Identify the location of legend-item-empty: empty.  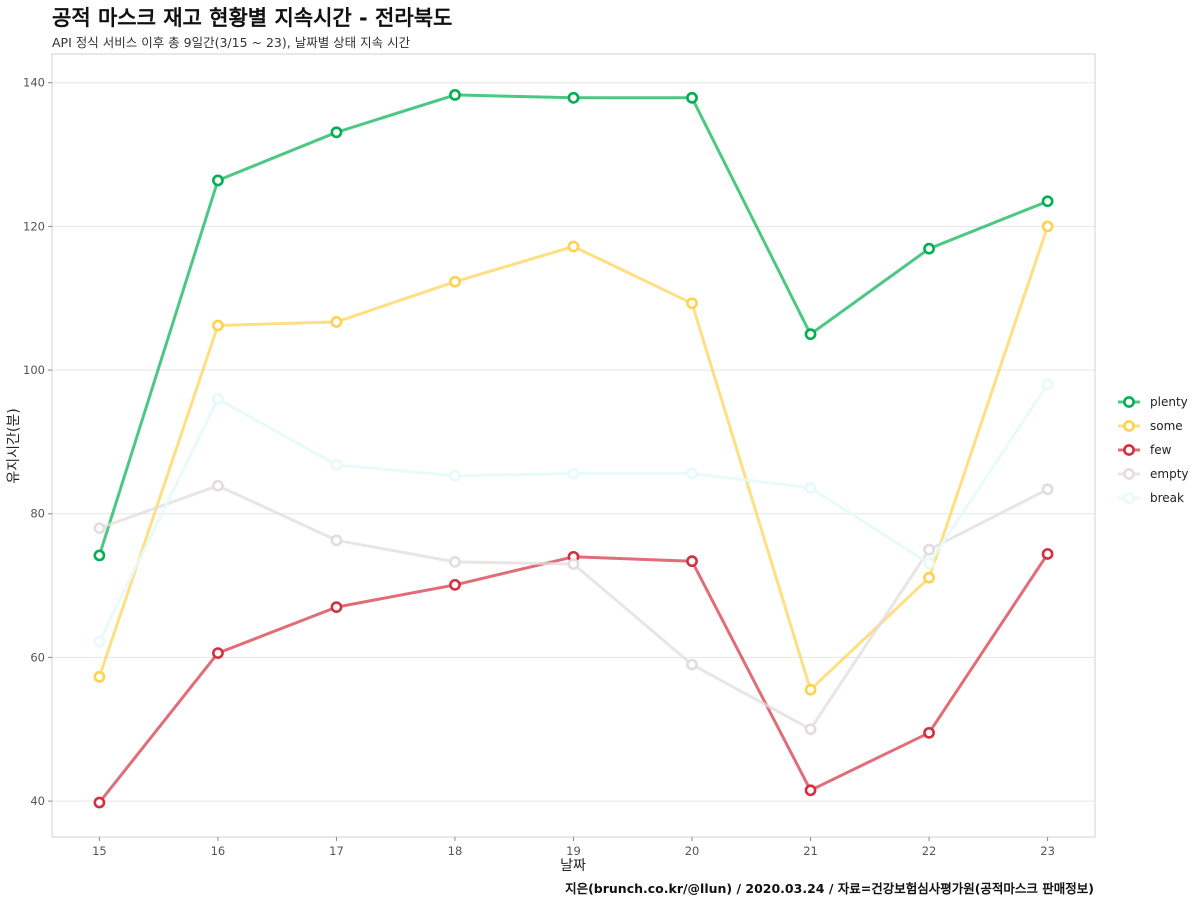
(1153, 474).